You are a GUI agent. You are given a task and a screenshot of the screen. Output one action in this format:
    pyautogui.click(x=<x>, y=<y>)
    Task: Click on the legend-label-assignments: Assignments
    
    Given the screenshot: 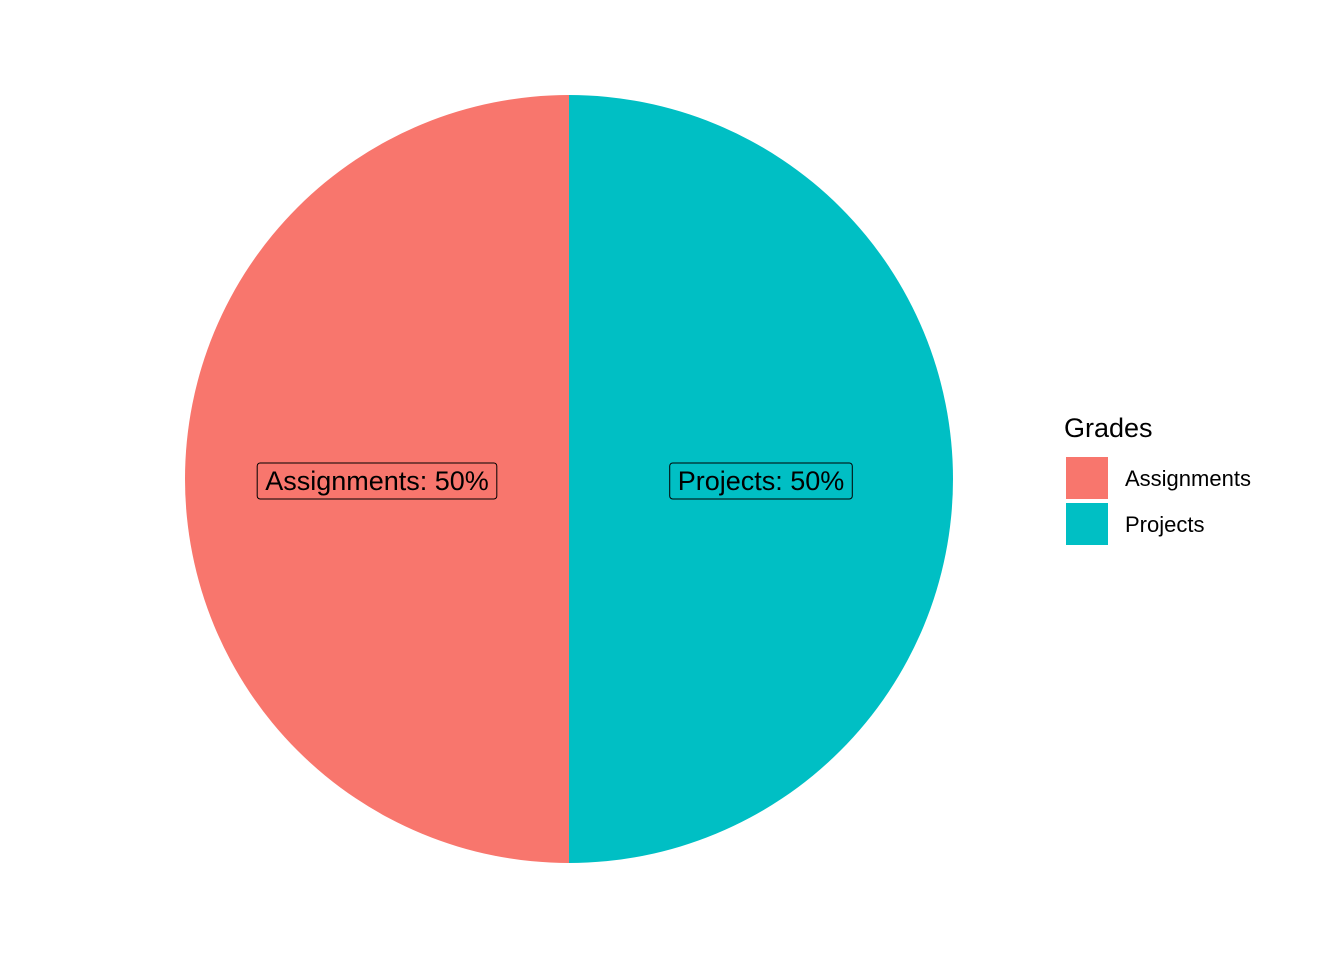 What is the action you would take?
    pyautogui.click(x=1188, y=478)
    